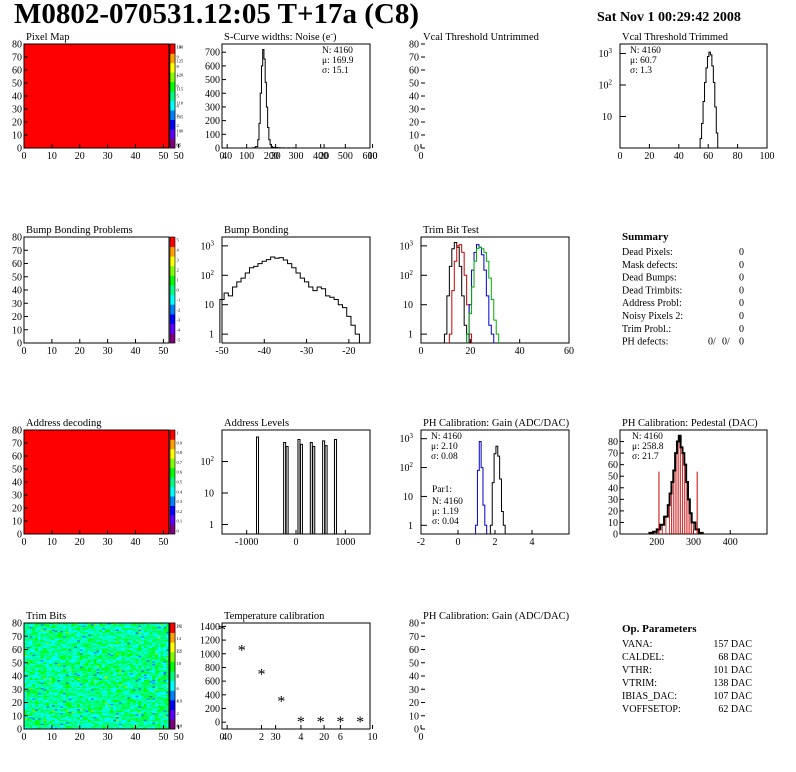 This screenshot has width=796, height=772. What do you see at coordinates (320, 156) in the screenshot?
I see `x-tick-label: 400` at bounding box center [320, 156].